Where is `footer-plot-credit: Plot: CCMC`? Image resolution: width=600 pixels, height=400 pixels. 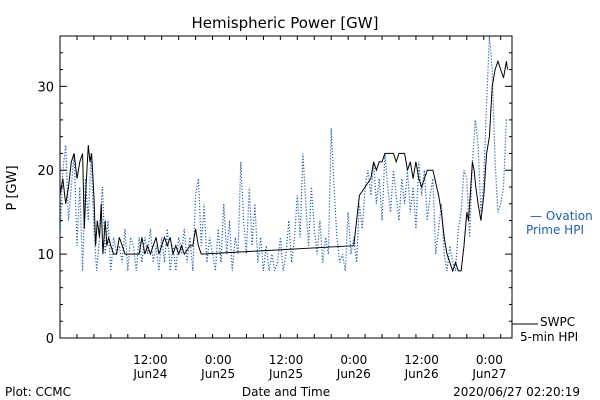 footer-plot-credit: Plot: CCMC is located at coordinates (38, 392).